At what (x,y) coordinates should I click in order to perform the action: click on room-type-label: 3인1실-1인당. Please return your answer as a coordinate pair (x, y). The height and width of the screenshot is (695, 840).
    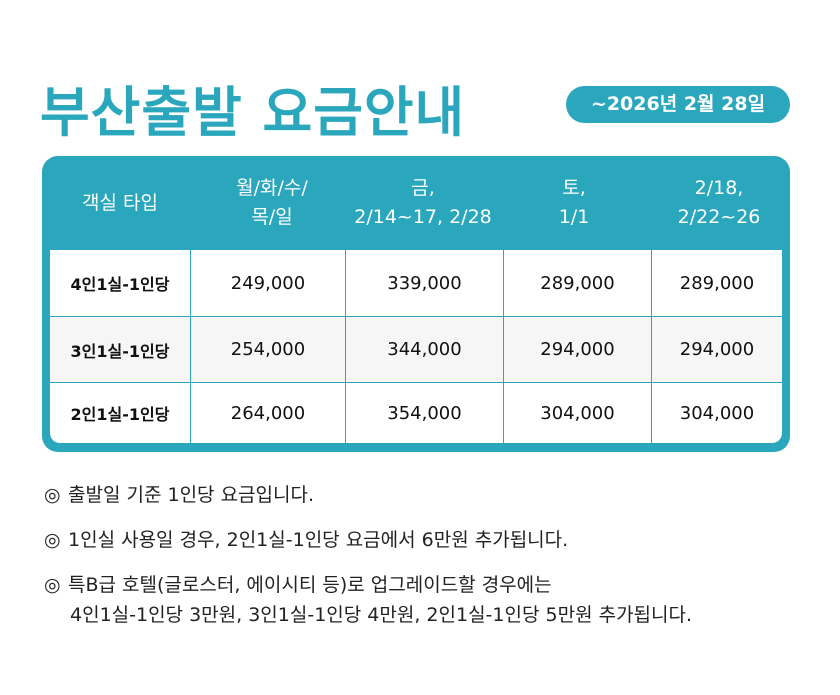
    Looking at the image, I should click on (120, 349).